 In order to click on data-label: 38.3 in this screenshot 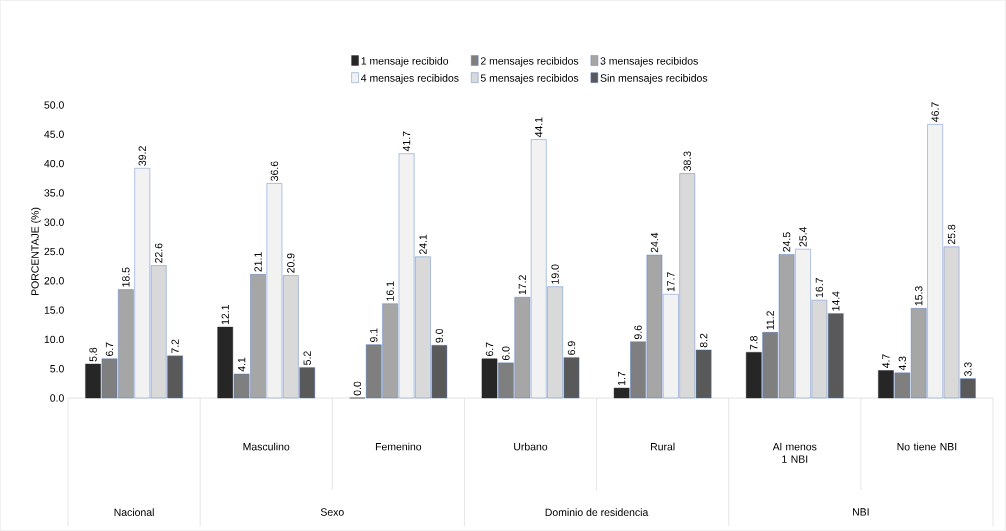, I will do `click(687, 161)`.